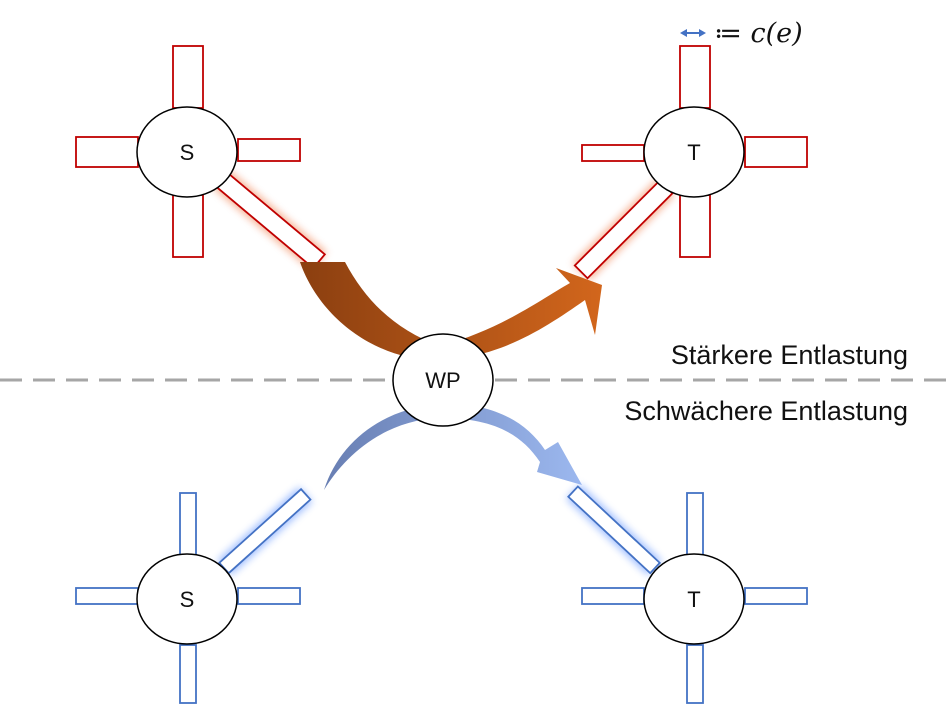 This screenshot has height=707, width=949. I want to click on edge-bottom-source-up, so click(188, 524).